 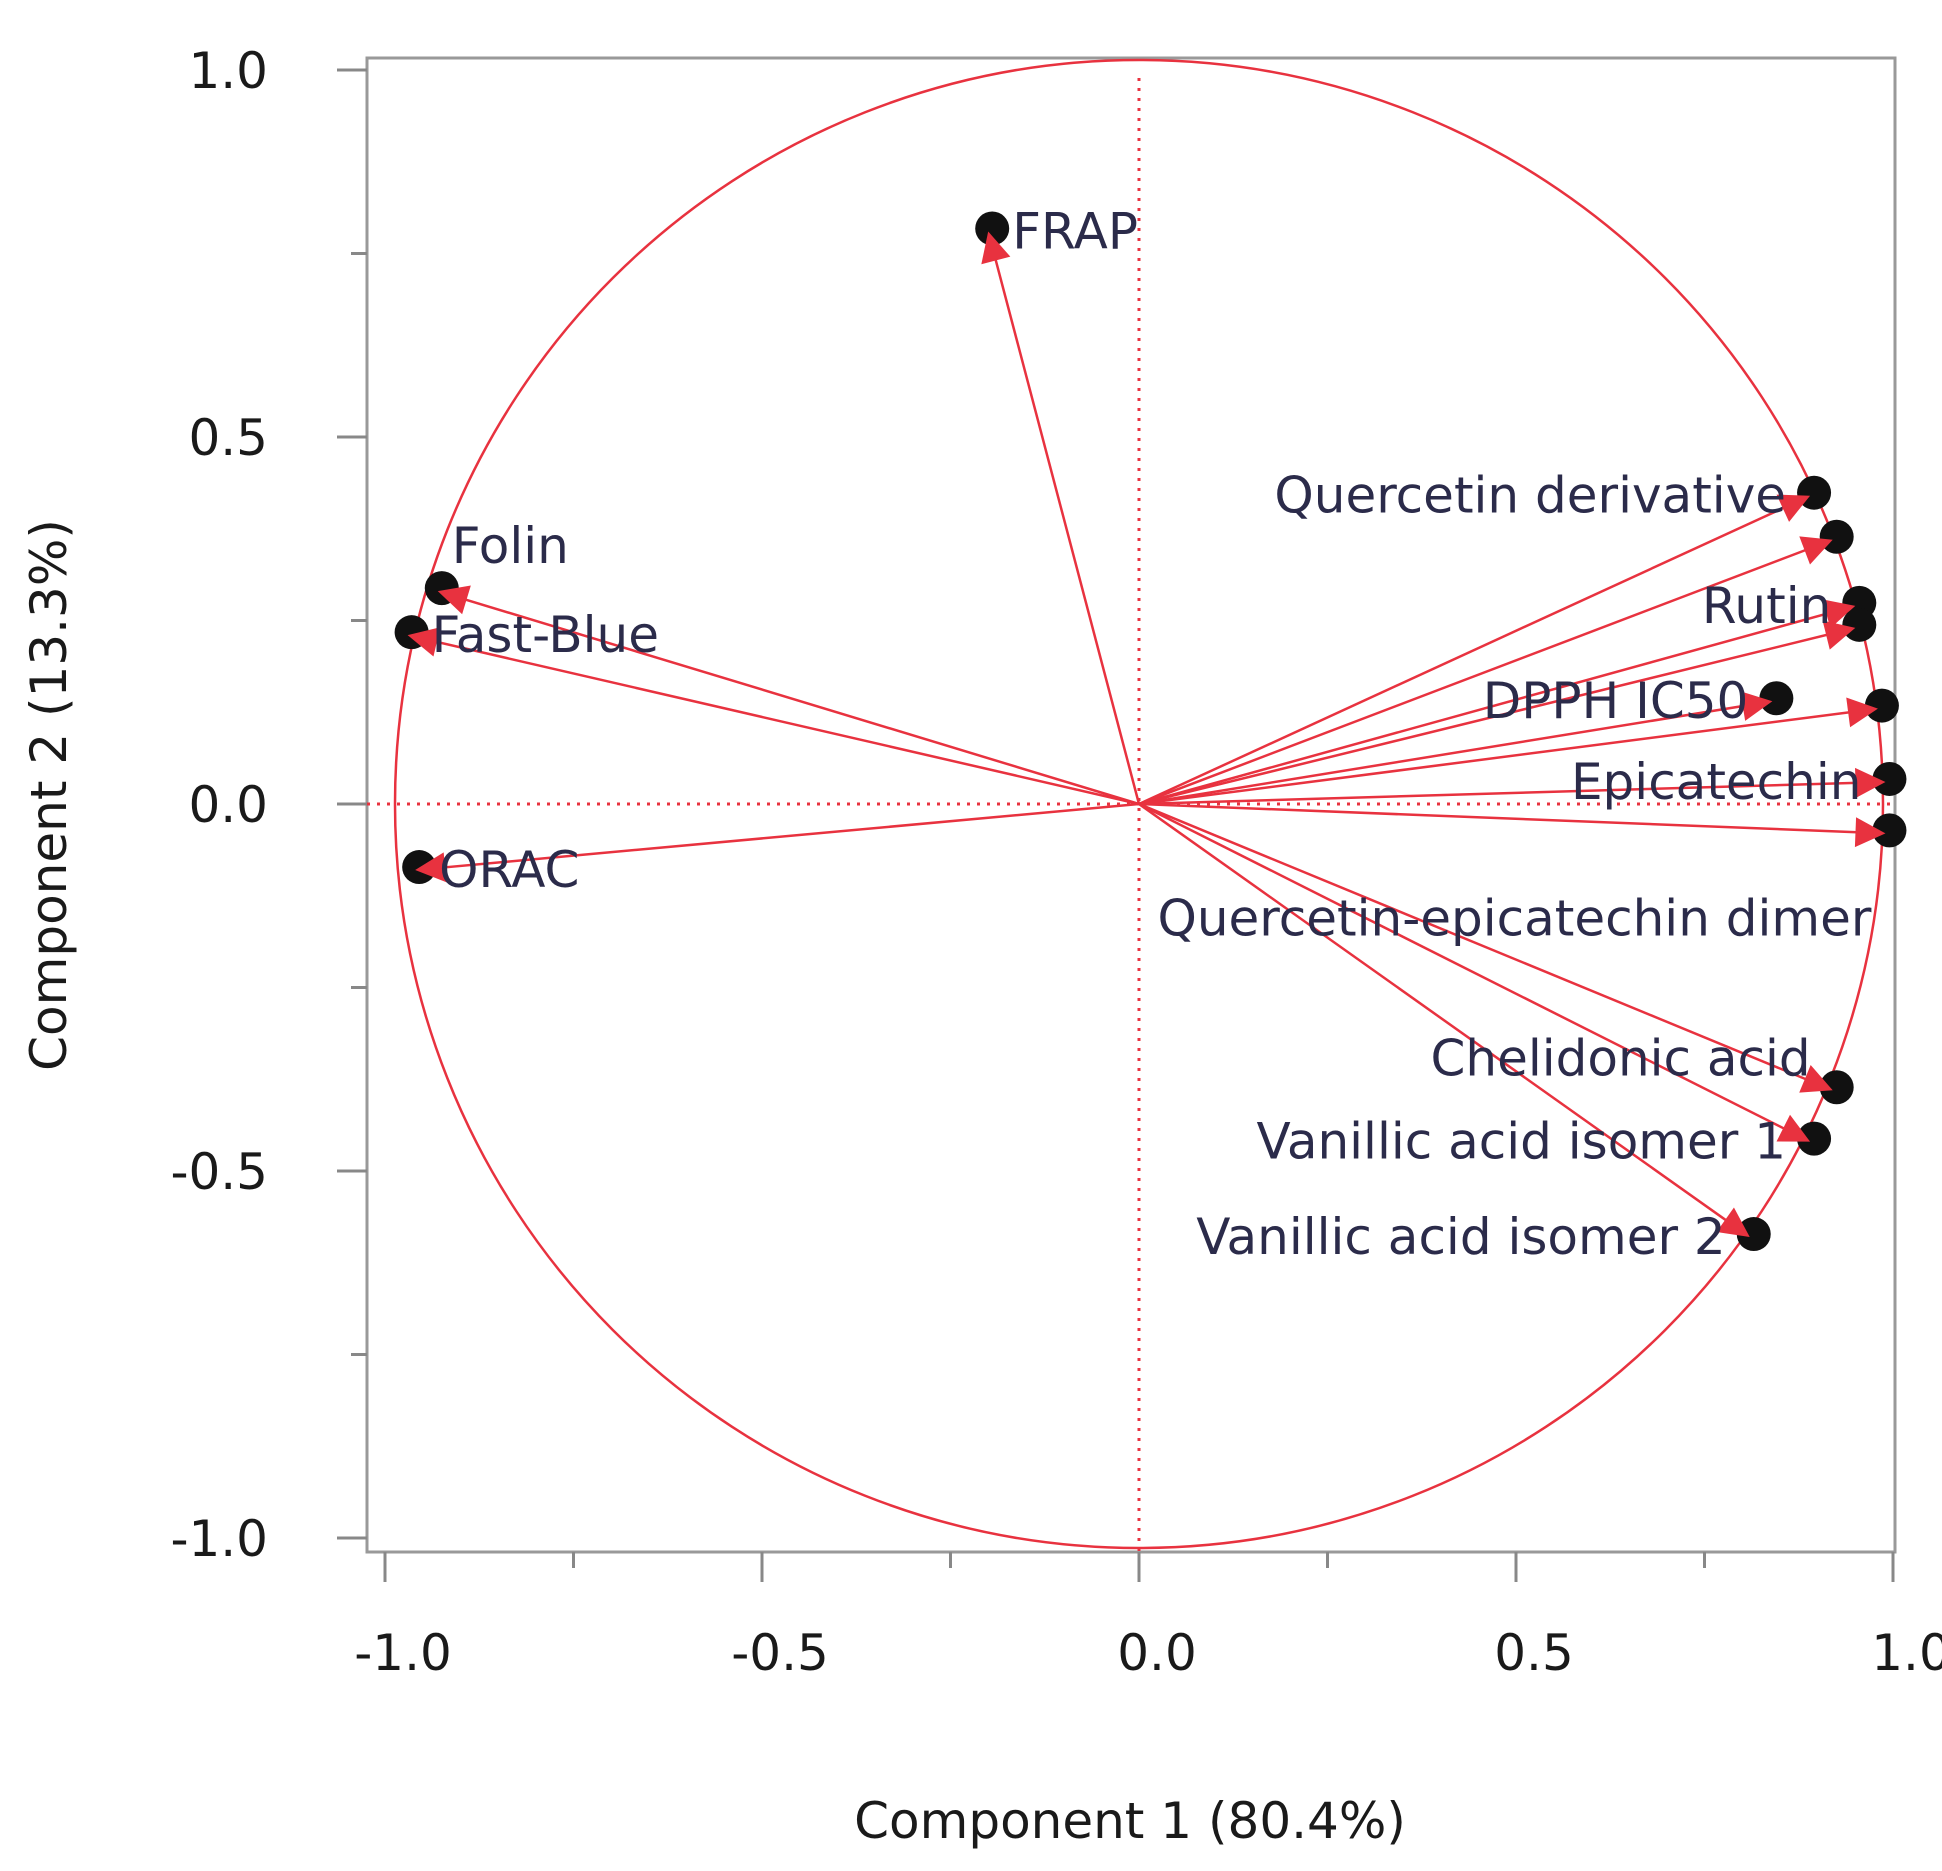 I want to click on variable-label: Epicatechin, so click(x=1716, y=782).